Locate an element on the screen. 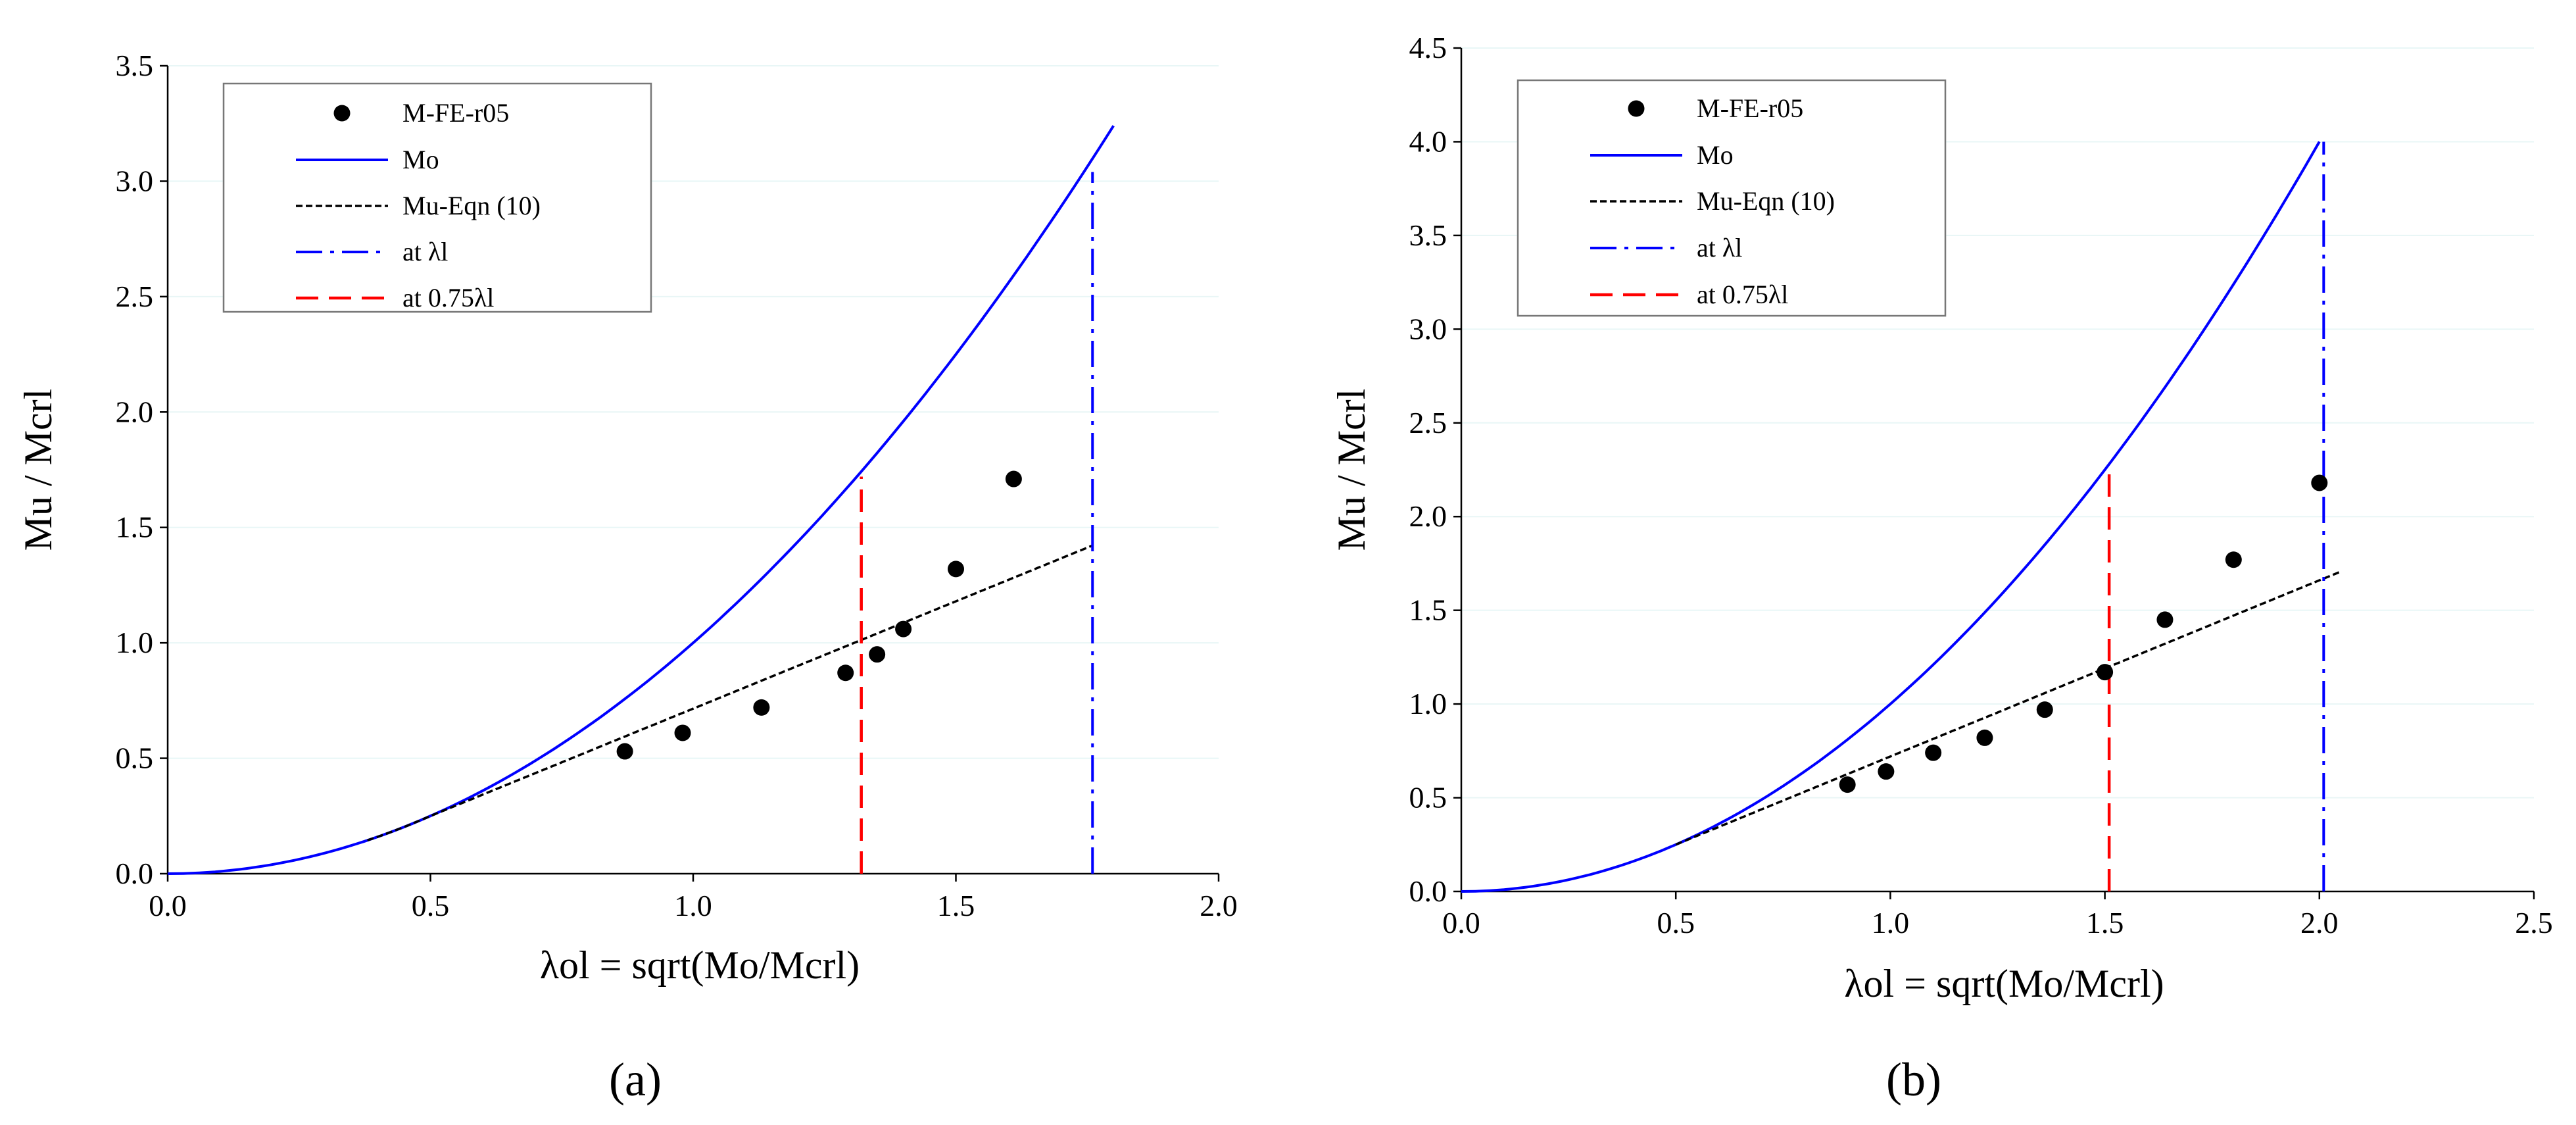 The width and height of the screenshot is (2576, 1125). panel-a-x-tick-label: 0.5 is located at coordinates (431, 906).